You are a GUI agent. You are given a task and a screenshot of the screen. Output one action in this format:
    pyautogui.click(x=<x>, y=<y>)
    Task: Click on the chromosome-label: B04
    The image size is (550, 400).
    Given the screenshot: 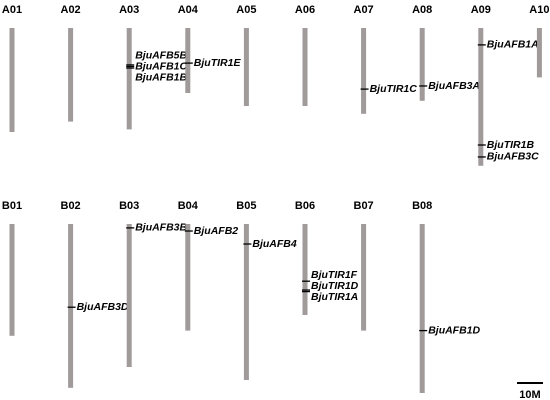 What is the action you would take?
    pyautogui.click(x=188, y=206)
    